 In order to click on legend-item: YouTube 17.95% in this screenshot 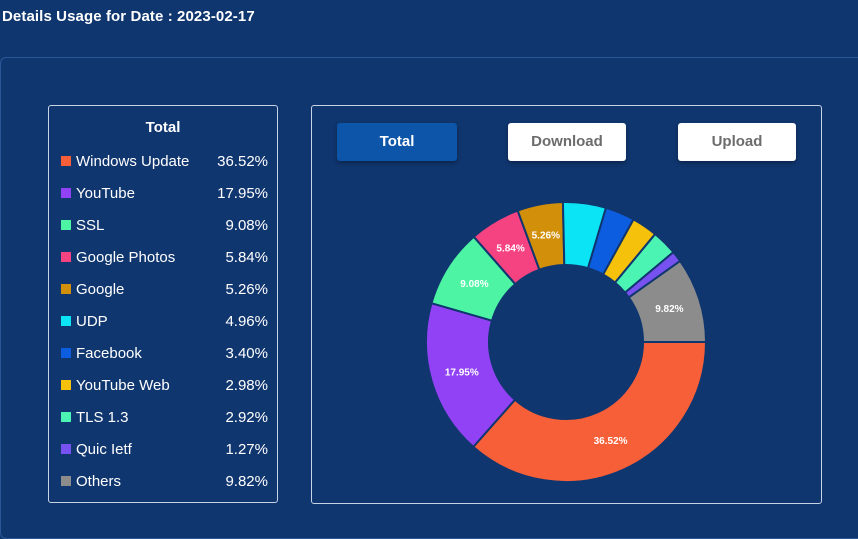, I will do `click(164, 194)`.